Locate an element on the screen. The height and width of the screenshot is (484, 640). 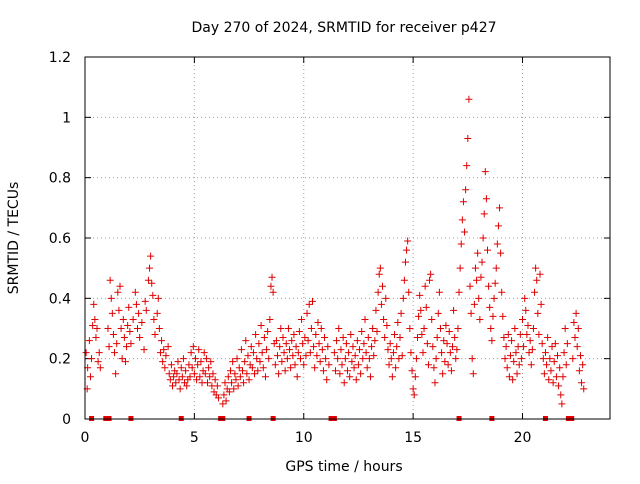
x-axis-label: GPS time / hours is located at coordinates (343, 467).